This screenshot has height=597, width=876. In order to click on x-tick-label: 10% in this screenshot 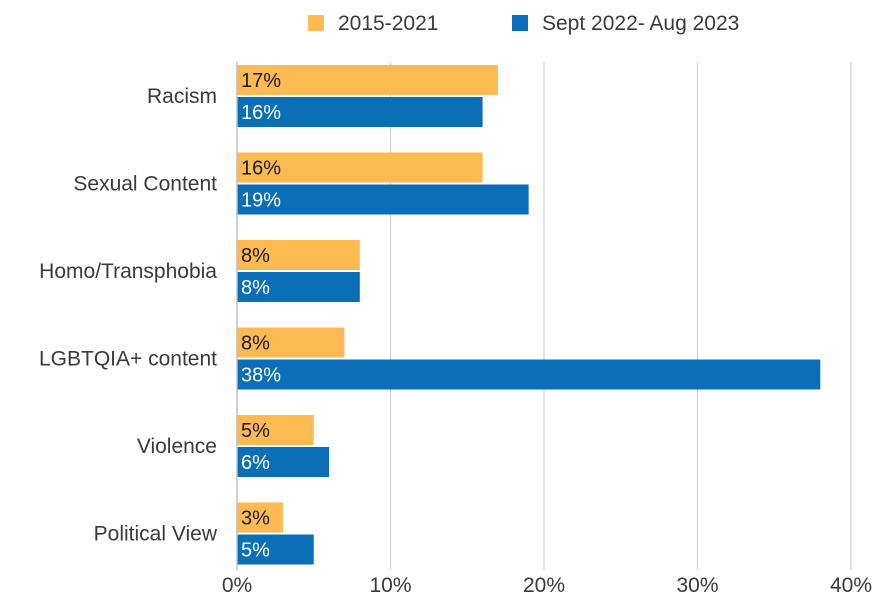, I will do `click(390, 585)`.